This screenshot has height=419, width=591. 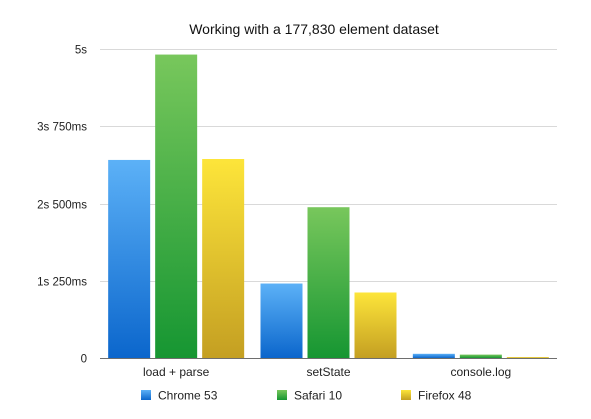 What do you see at coordinates (314, 29) in the screenshot?
I see `chart-title: Working with a 177,830 element dataset` at bounding box center [314, 29].